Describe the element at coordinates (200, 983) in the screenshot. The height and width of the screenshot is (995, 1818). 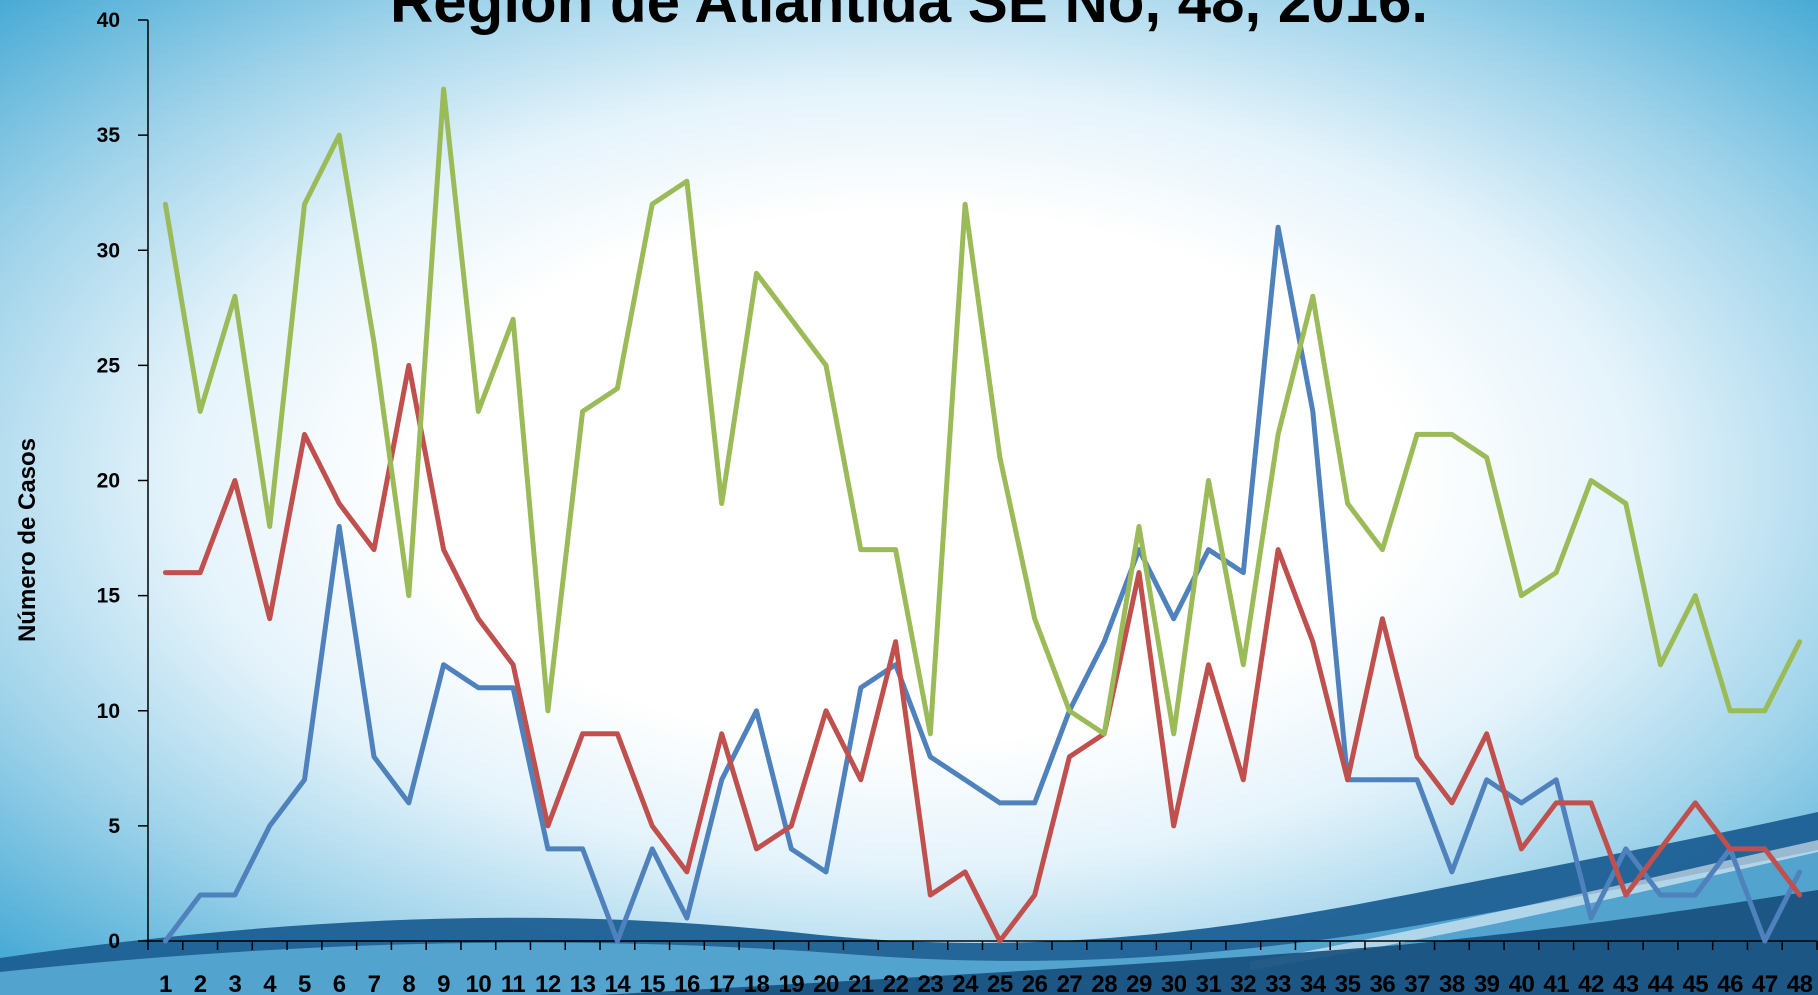
I see `x-tick-label: 2` at that location.